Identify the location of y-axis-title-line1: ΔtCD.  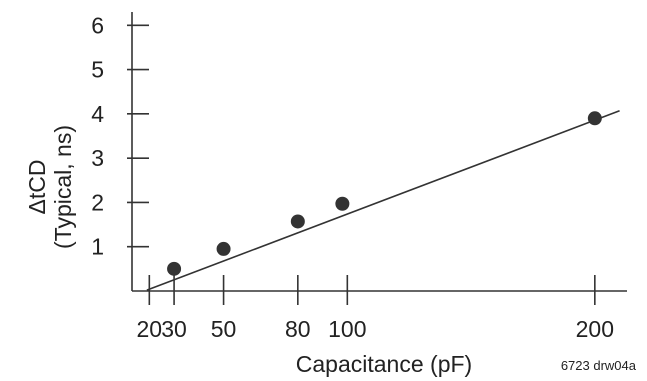
(37, 187).